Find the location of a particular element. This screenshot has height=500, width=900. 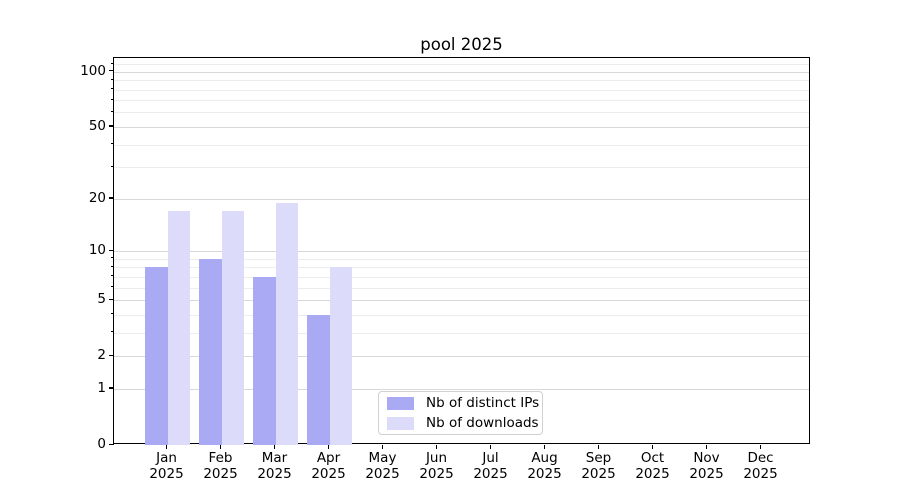

y-tick-label: 2 is located at coordinates (101, 355).